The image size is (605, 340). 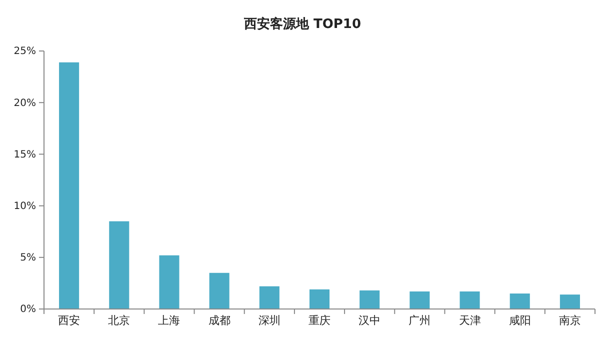 I want to click on x-tick-label: 重庆, so click(x=319, y=321).